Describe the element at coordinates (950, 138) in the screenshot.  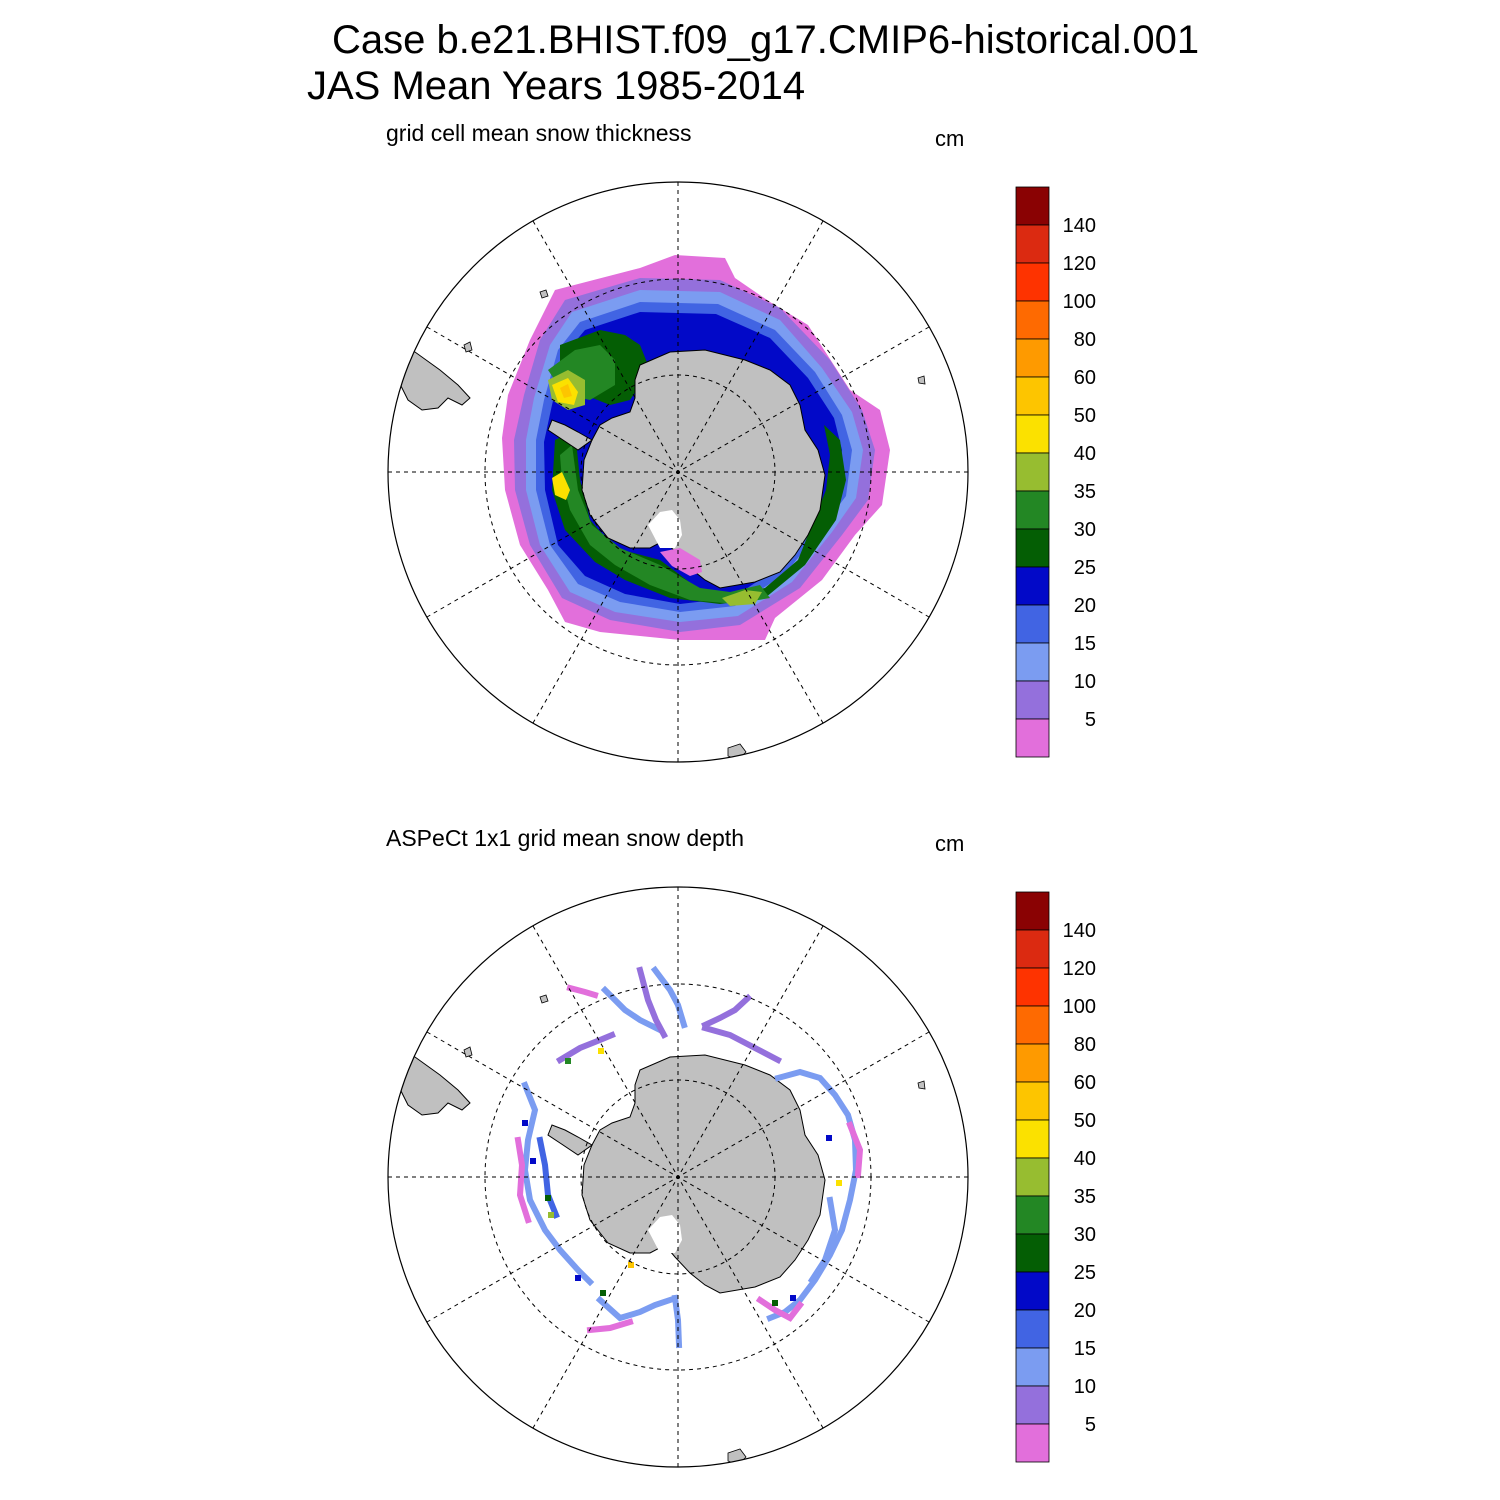
I see `panel1-units: cm` at that location.